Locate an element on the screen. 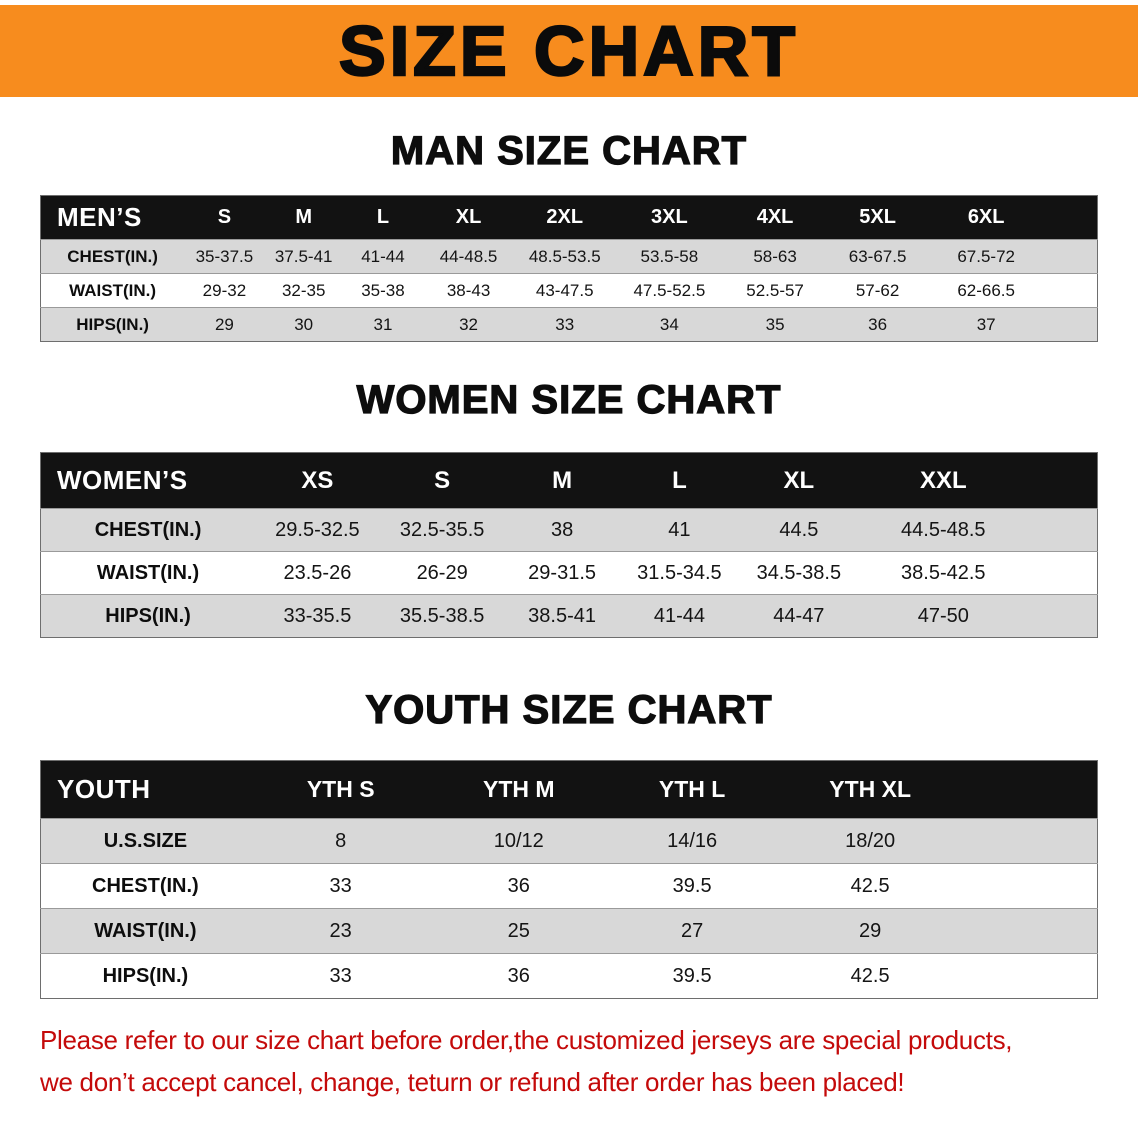 This screenshot has height=1132, width=1138. women-size-col-header: XXL is located at coordinates (978, 480).